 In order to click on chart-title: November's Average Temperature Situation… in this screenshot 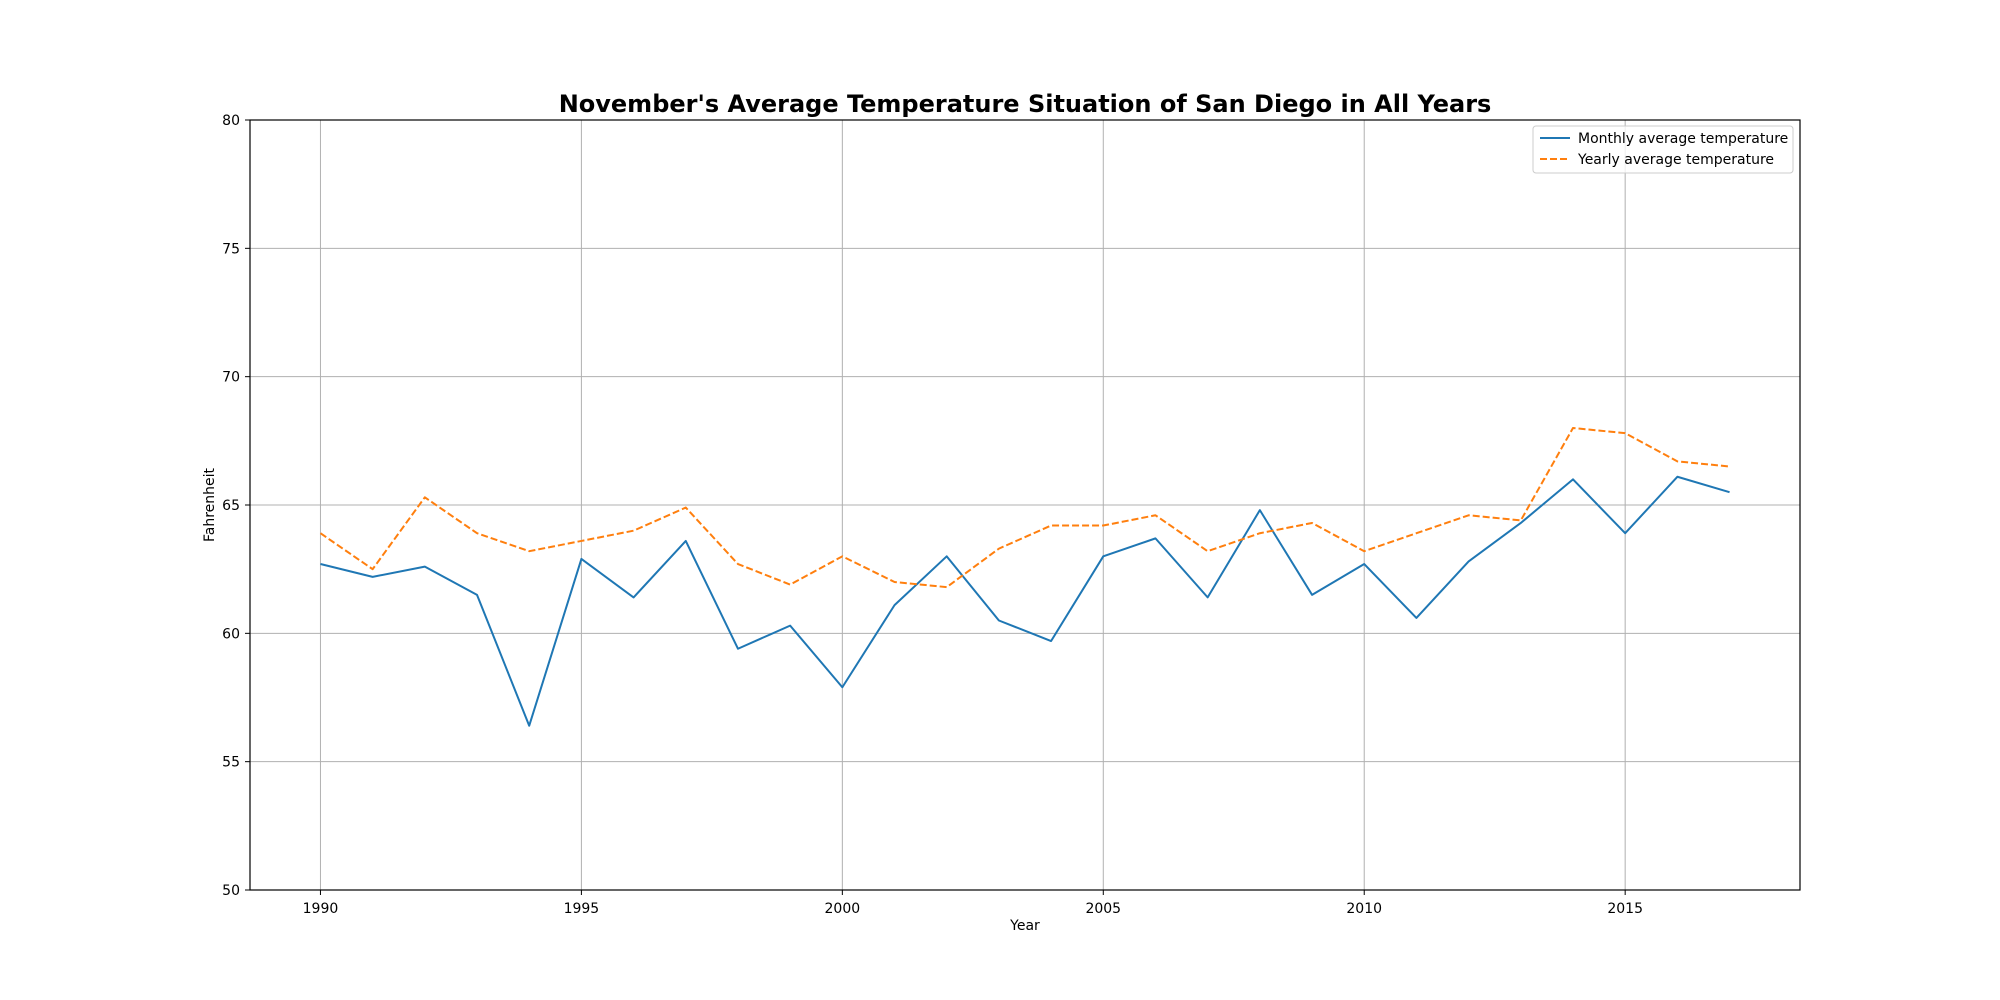, I will do `click(1025, 104)`.